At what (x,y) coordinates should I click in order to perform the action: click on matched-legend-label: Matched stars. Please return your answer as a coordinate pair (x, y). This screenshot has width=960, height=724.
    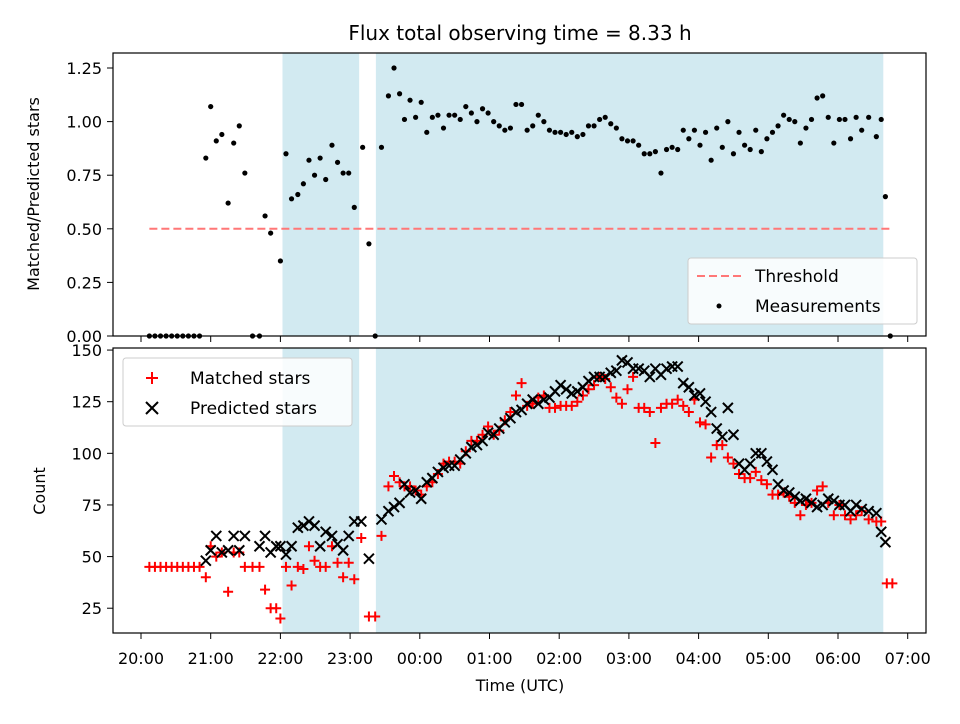
    Looking at the image, I should click on (250, 379).